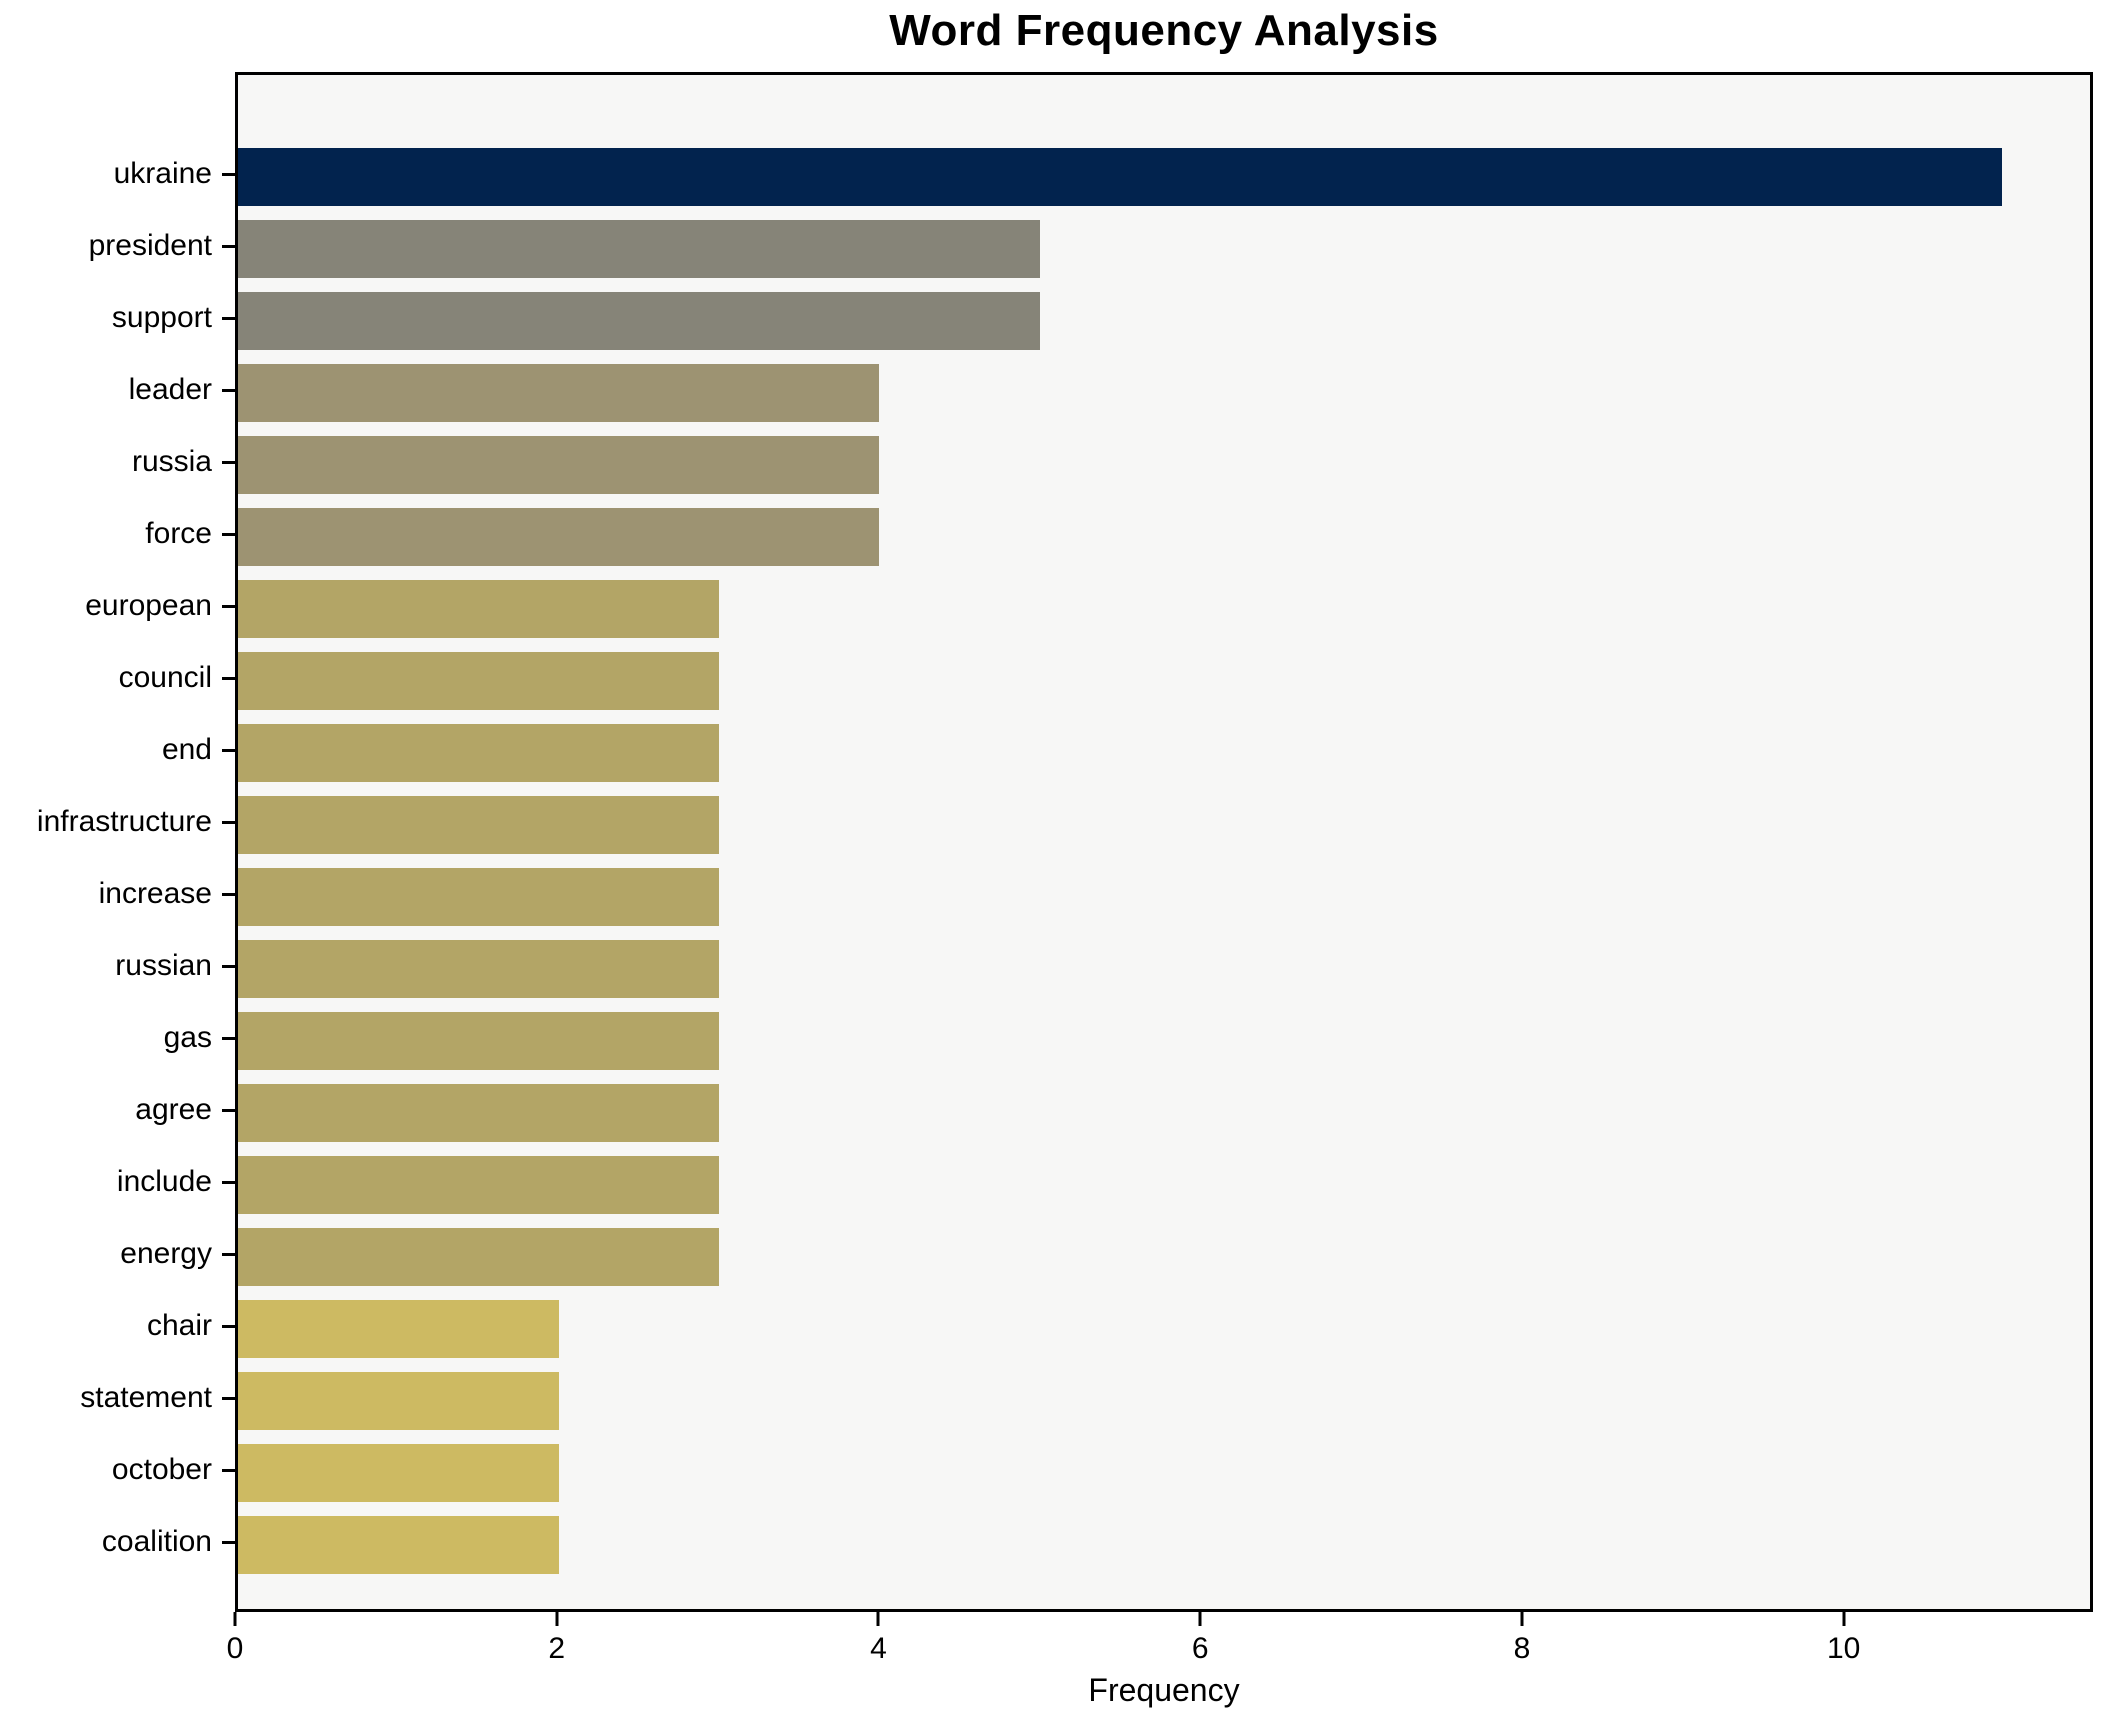  Describe the element at coordinates (148, 605) in the screenshot. I see `y-tick-label-european: european` at that location.